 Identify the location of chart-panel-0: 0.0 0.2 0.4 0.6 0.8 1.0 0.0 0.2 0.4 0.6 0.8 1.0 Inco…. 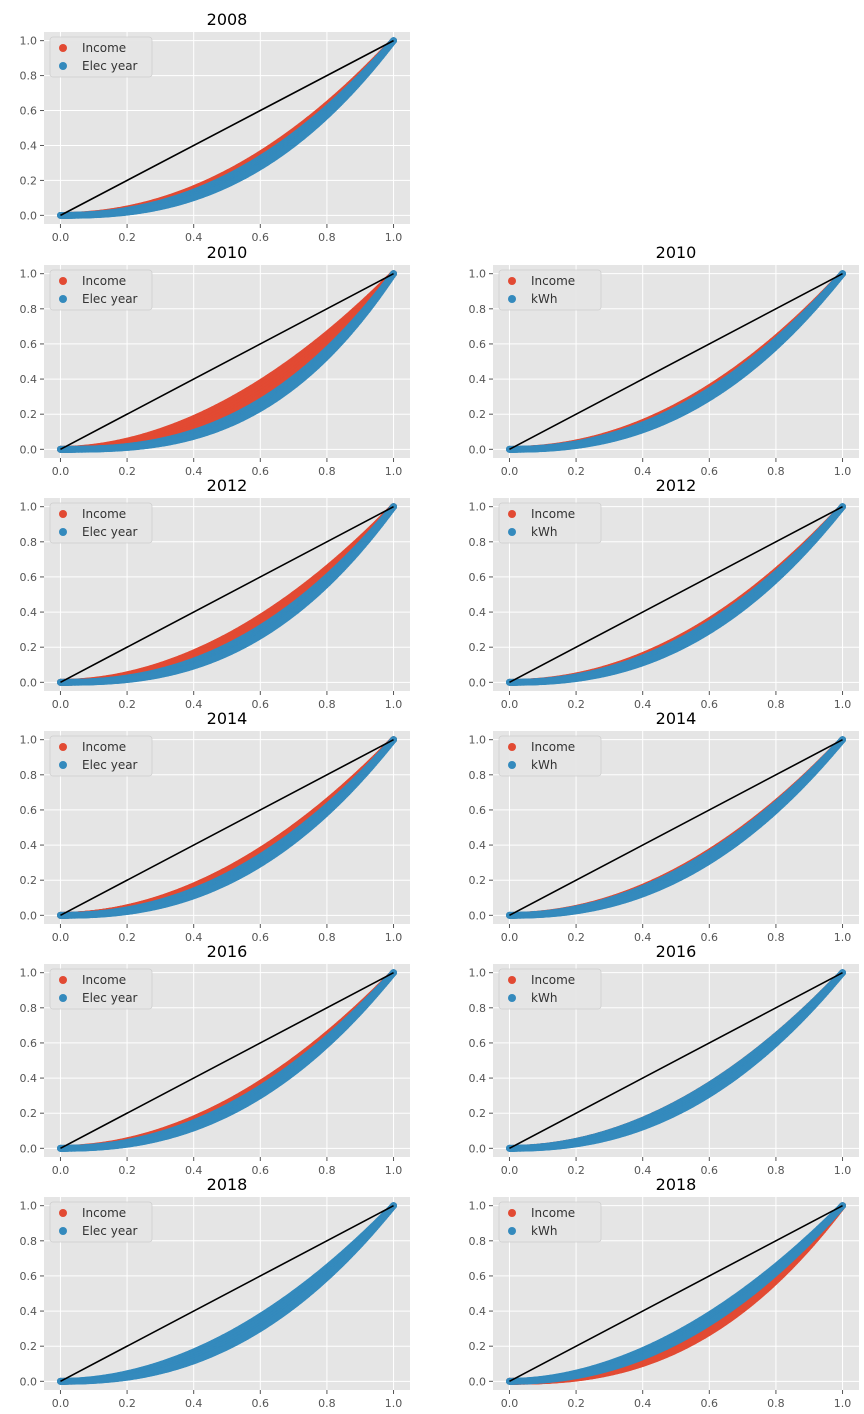
(215, 127).